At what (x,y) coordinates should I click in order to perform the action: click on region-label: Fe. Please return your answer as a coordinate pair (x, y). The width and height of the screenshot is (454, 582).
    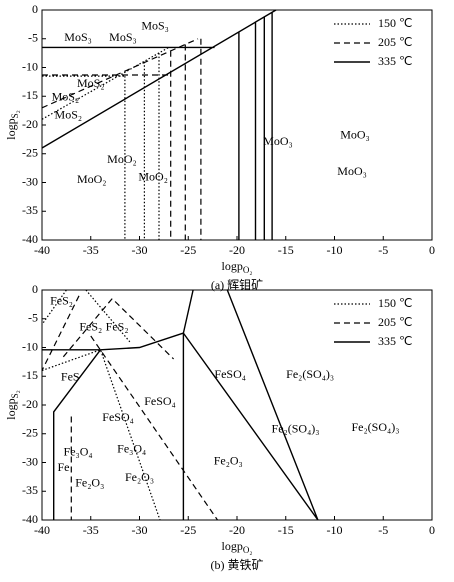
    Looking at the image, I should click on (63, 467).